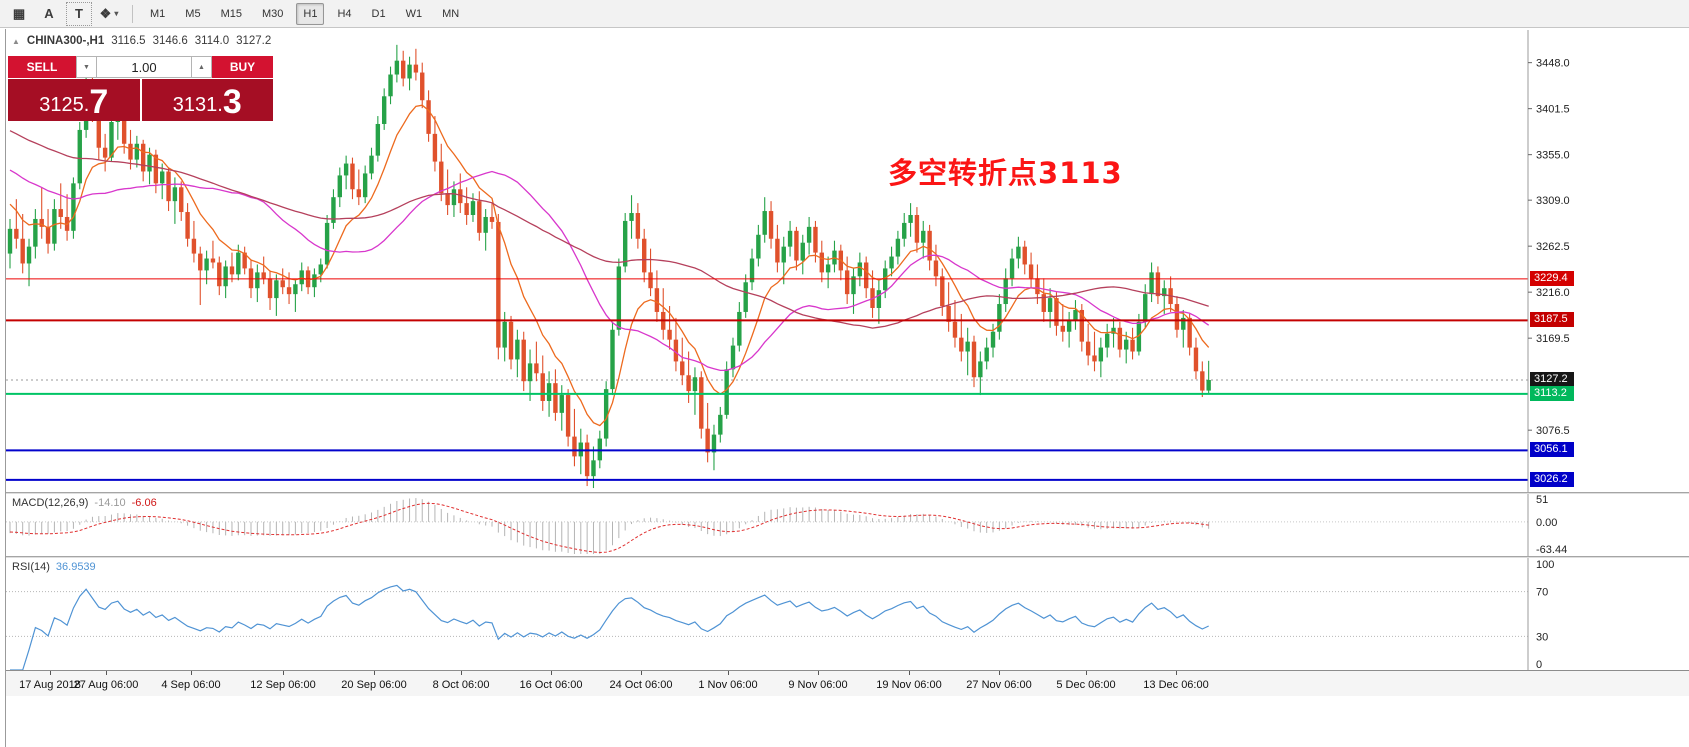  What do you see at coordinates (16, 41) in the screenshot?
I see `collapse-icon: ▲` at bounding box center [16, 41].